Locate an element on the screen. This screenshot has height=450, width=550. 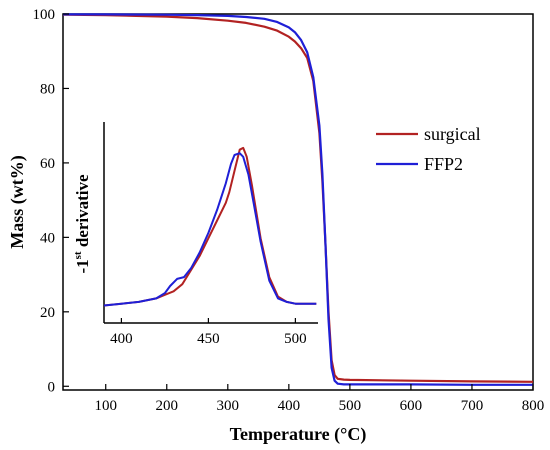
main-y-axis-ticks: 0 20 40 60 80 100 is located at coordinates (51, 201).